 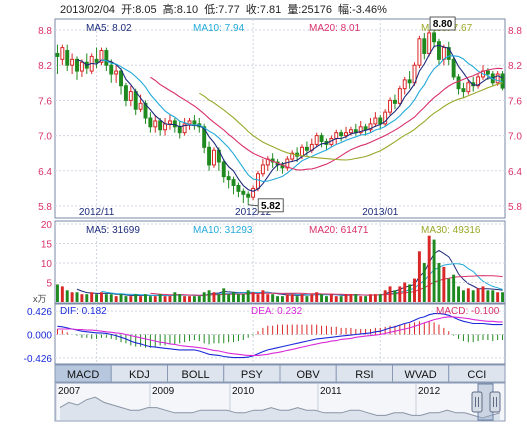 What do you see at coordinates (271, 206) in the screenshot?
I see `price-annotation-label: 5.82` at bounding box center [271, 206].